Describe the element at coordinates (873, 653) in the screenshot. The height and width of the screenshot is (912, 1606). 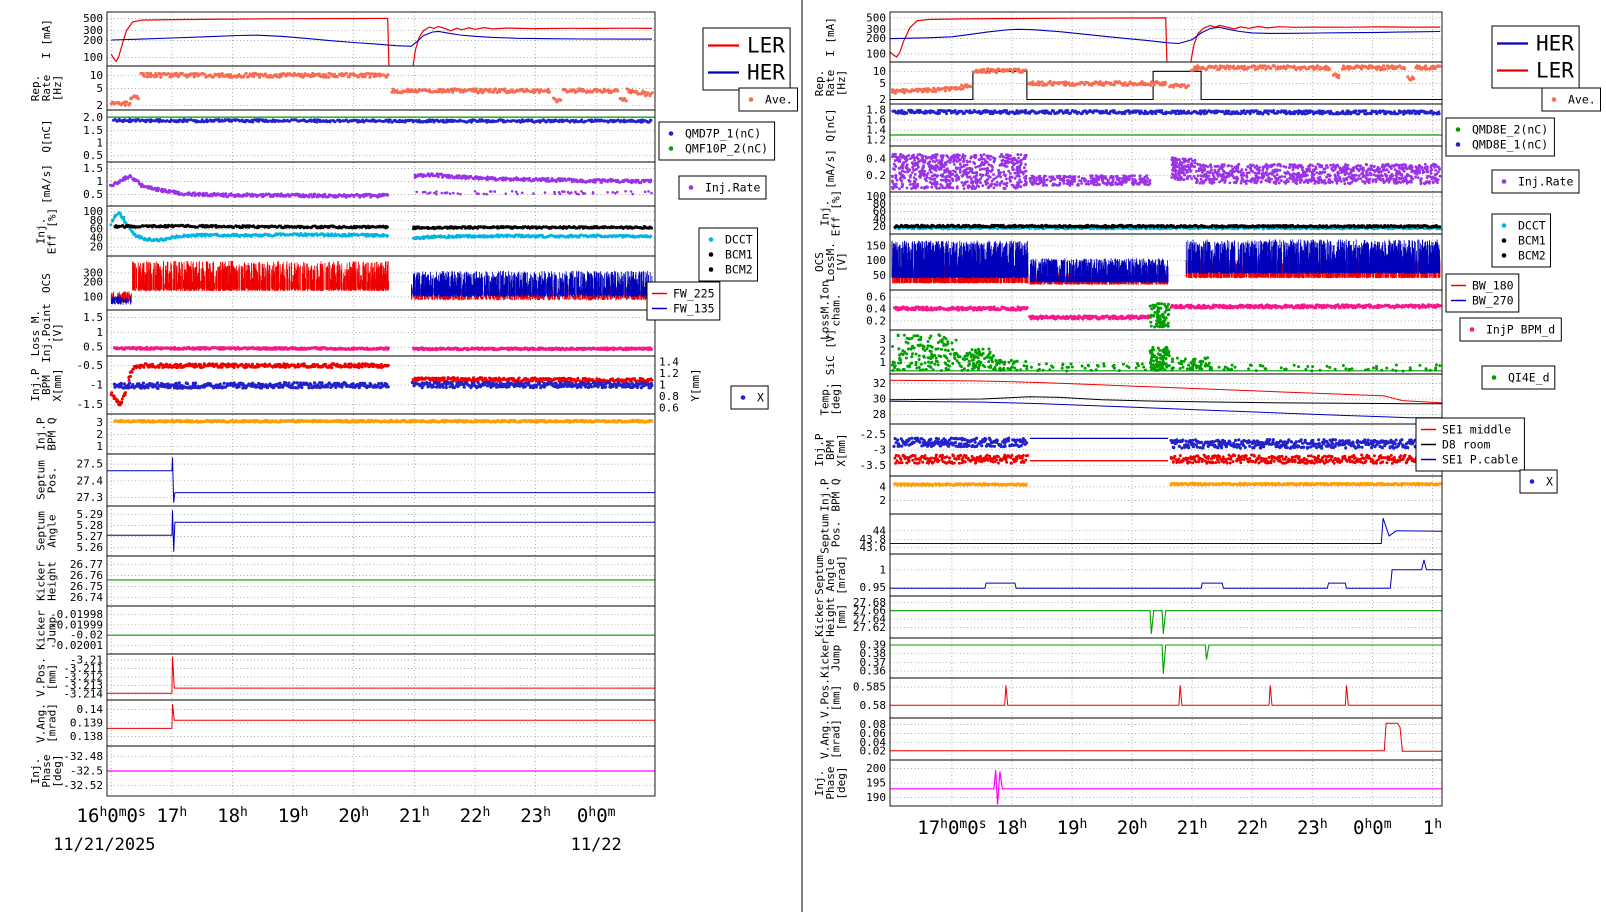
I see `y-tick-label: 0.38` at that location.